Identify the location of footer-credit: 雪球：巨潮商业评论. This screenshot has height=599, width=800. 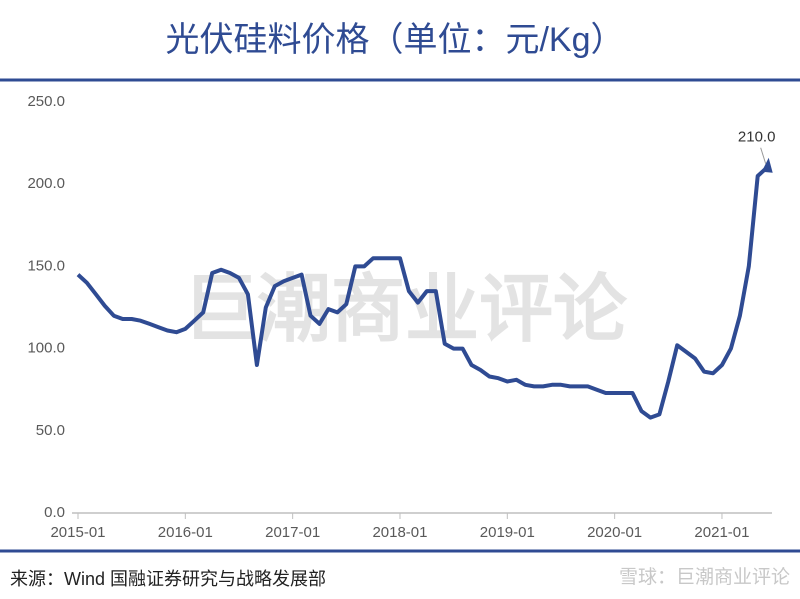
(704, 577).